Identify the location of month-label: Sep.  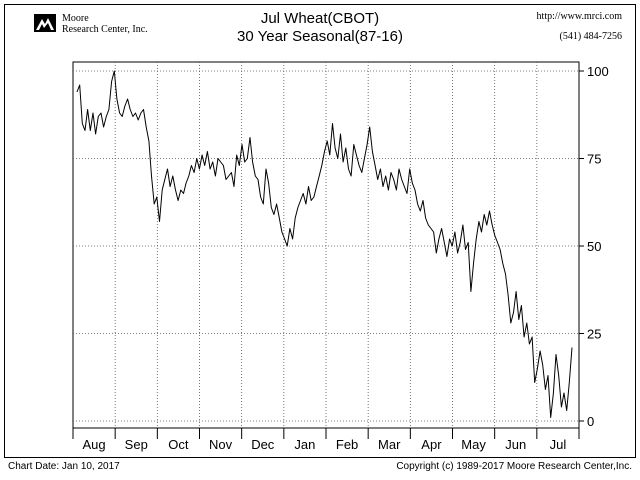
(136, 444).